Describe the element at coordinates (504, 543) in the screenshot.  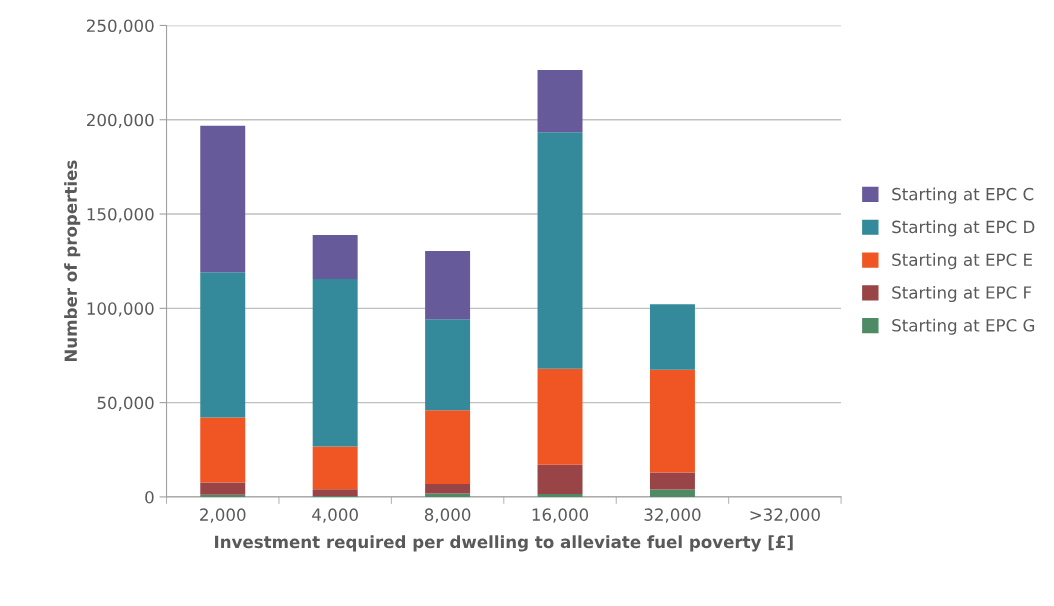
I see `x-axis-title: Investment required per dwelling to alleviate fuel poverty [£]` at that location.